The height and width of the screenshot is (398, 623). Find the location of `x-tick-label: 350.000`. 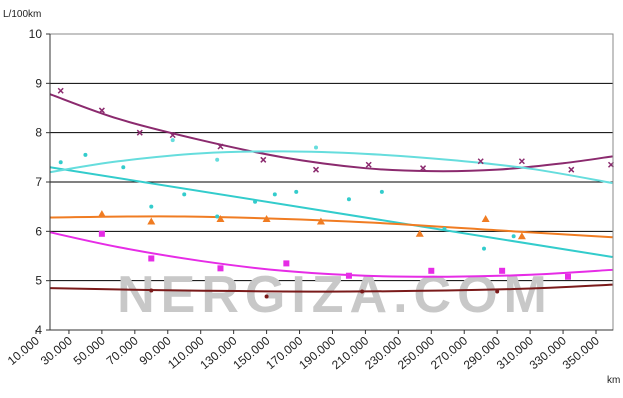

x-tick-label: 350.000 is located at coordinates (581, 352).